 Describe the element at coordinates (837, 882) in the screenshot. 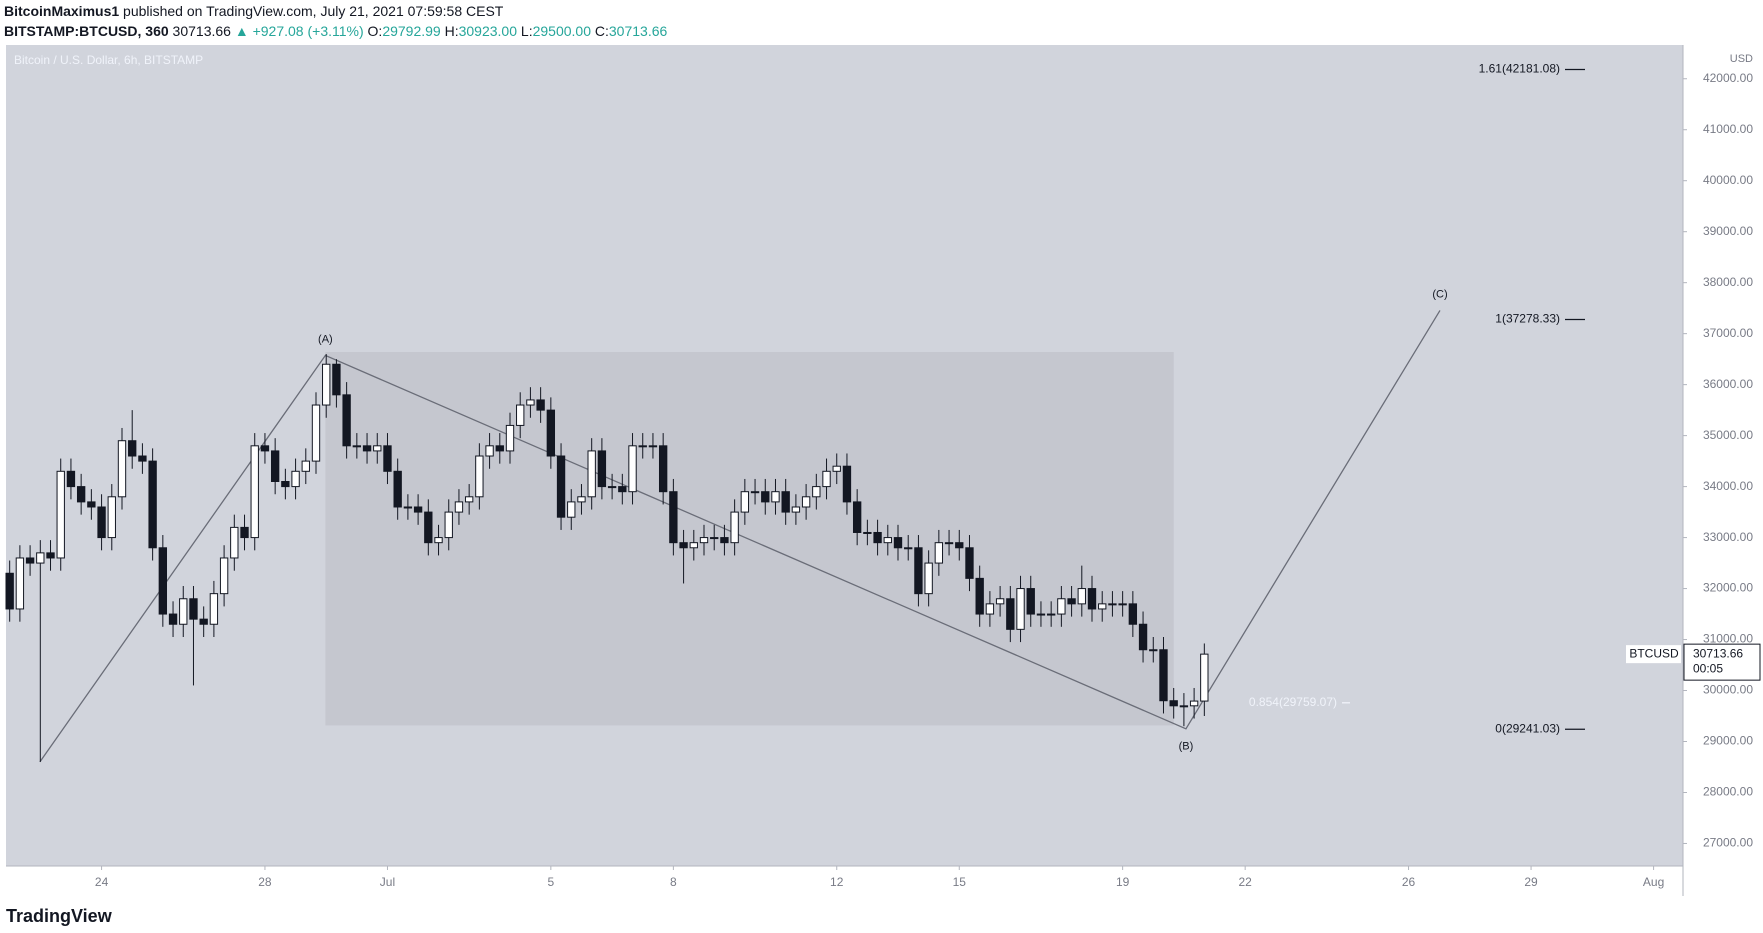

I see `x-tick-label: 12` at that location.